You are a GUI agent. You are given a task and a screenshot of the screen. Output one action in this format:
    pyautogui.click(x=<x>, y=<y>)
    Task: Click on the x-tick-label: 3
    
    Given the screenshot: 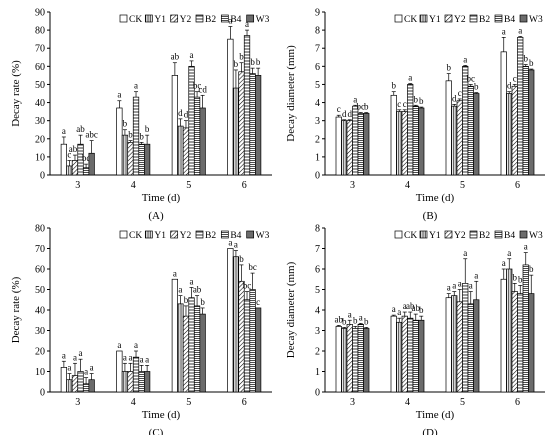 What is the action you would take?
    pyautogui.click(x=77, y=402)
    